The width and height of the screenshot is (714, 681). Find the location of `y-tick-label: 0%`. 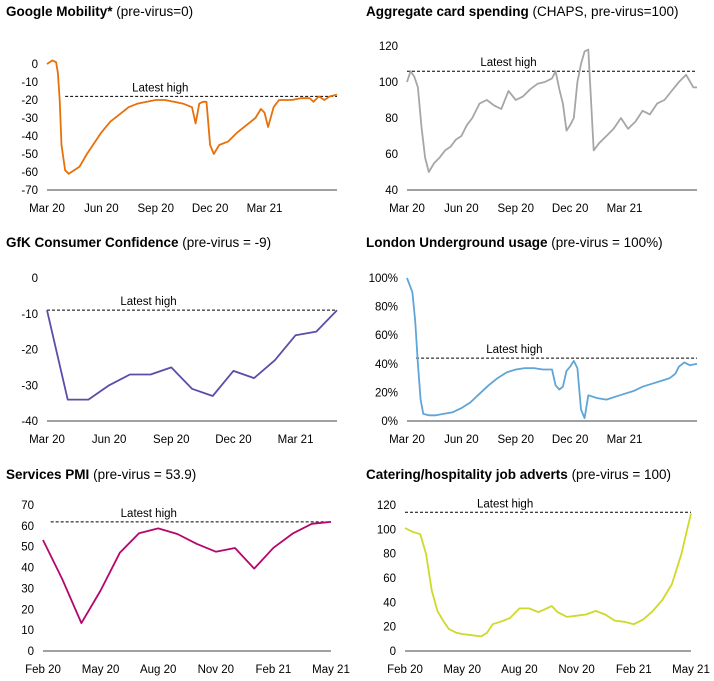

y-tick-label: 0% is located at coordinates (389, 422).